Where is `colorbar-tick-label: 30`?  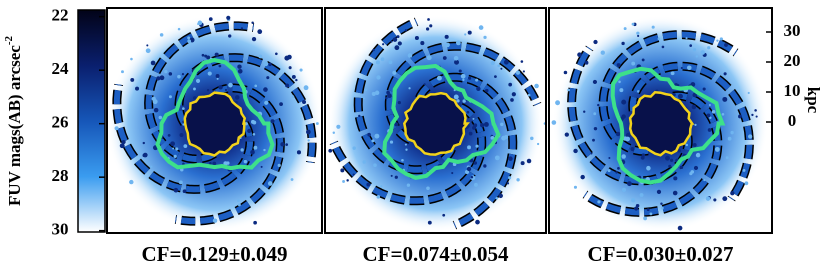
colorbar-tick-label: 30 is located at coordinates (60, 229).